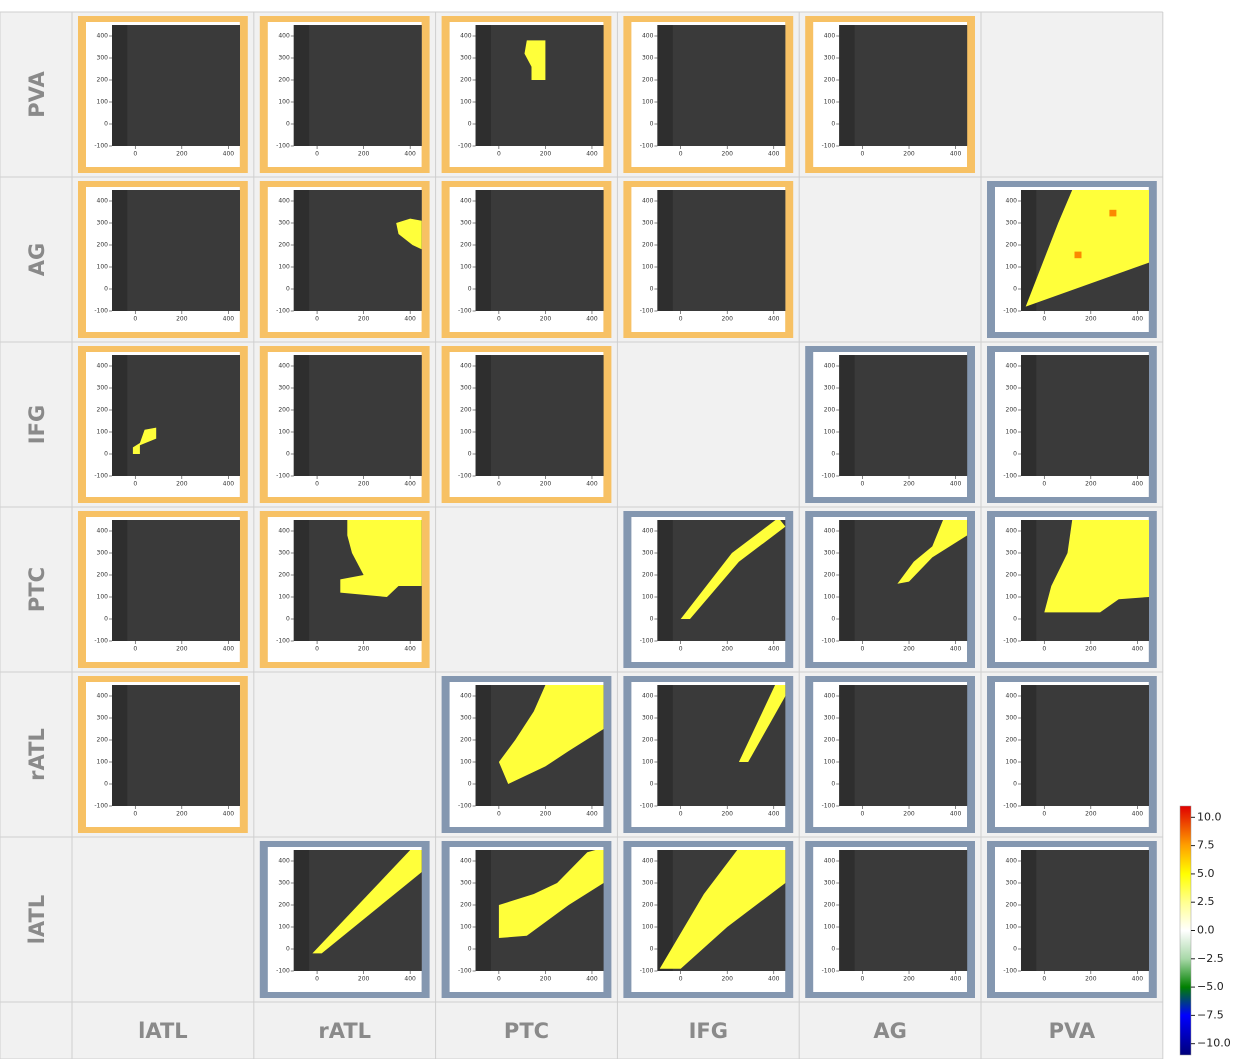  What do you see at coordinates (1210, 1014) in the screenshot?
I see `colorbar-tick-label: −7.5` at bounding box center [1210, 1014].